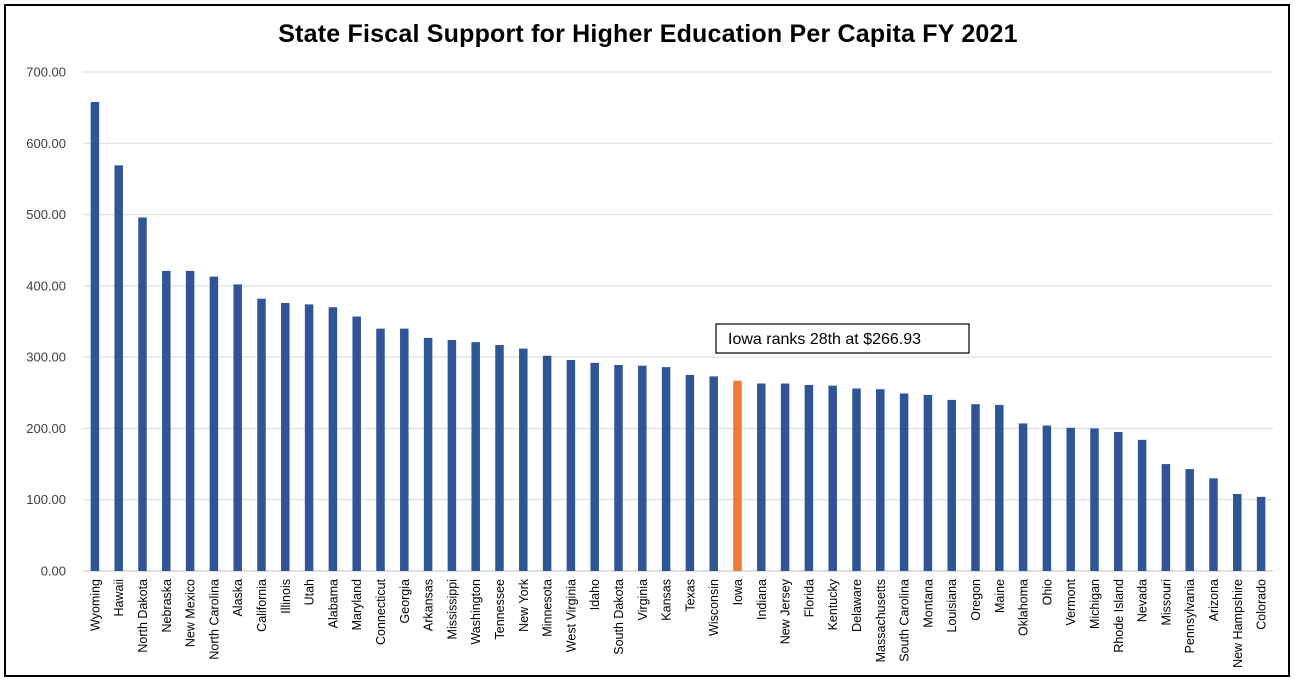 The height and width of the screenshot is (681, 1296). Describe the element at coordinates (46, 499) in the screenshot. I see `y-tick-label: 100.00` at that location.